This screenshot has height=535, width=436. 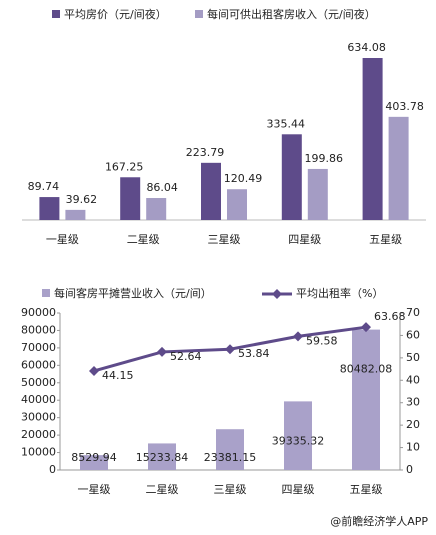 I want to click on value-label: 120.49, so click(x=243, y=178).